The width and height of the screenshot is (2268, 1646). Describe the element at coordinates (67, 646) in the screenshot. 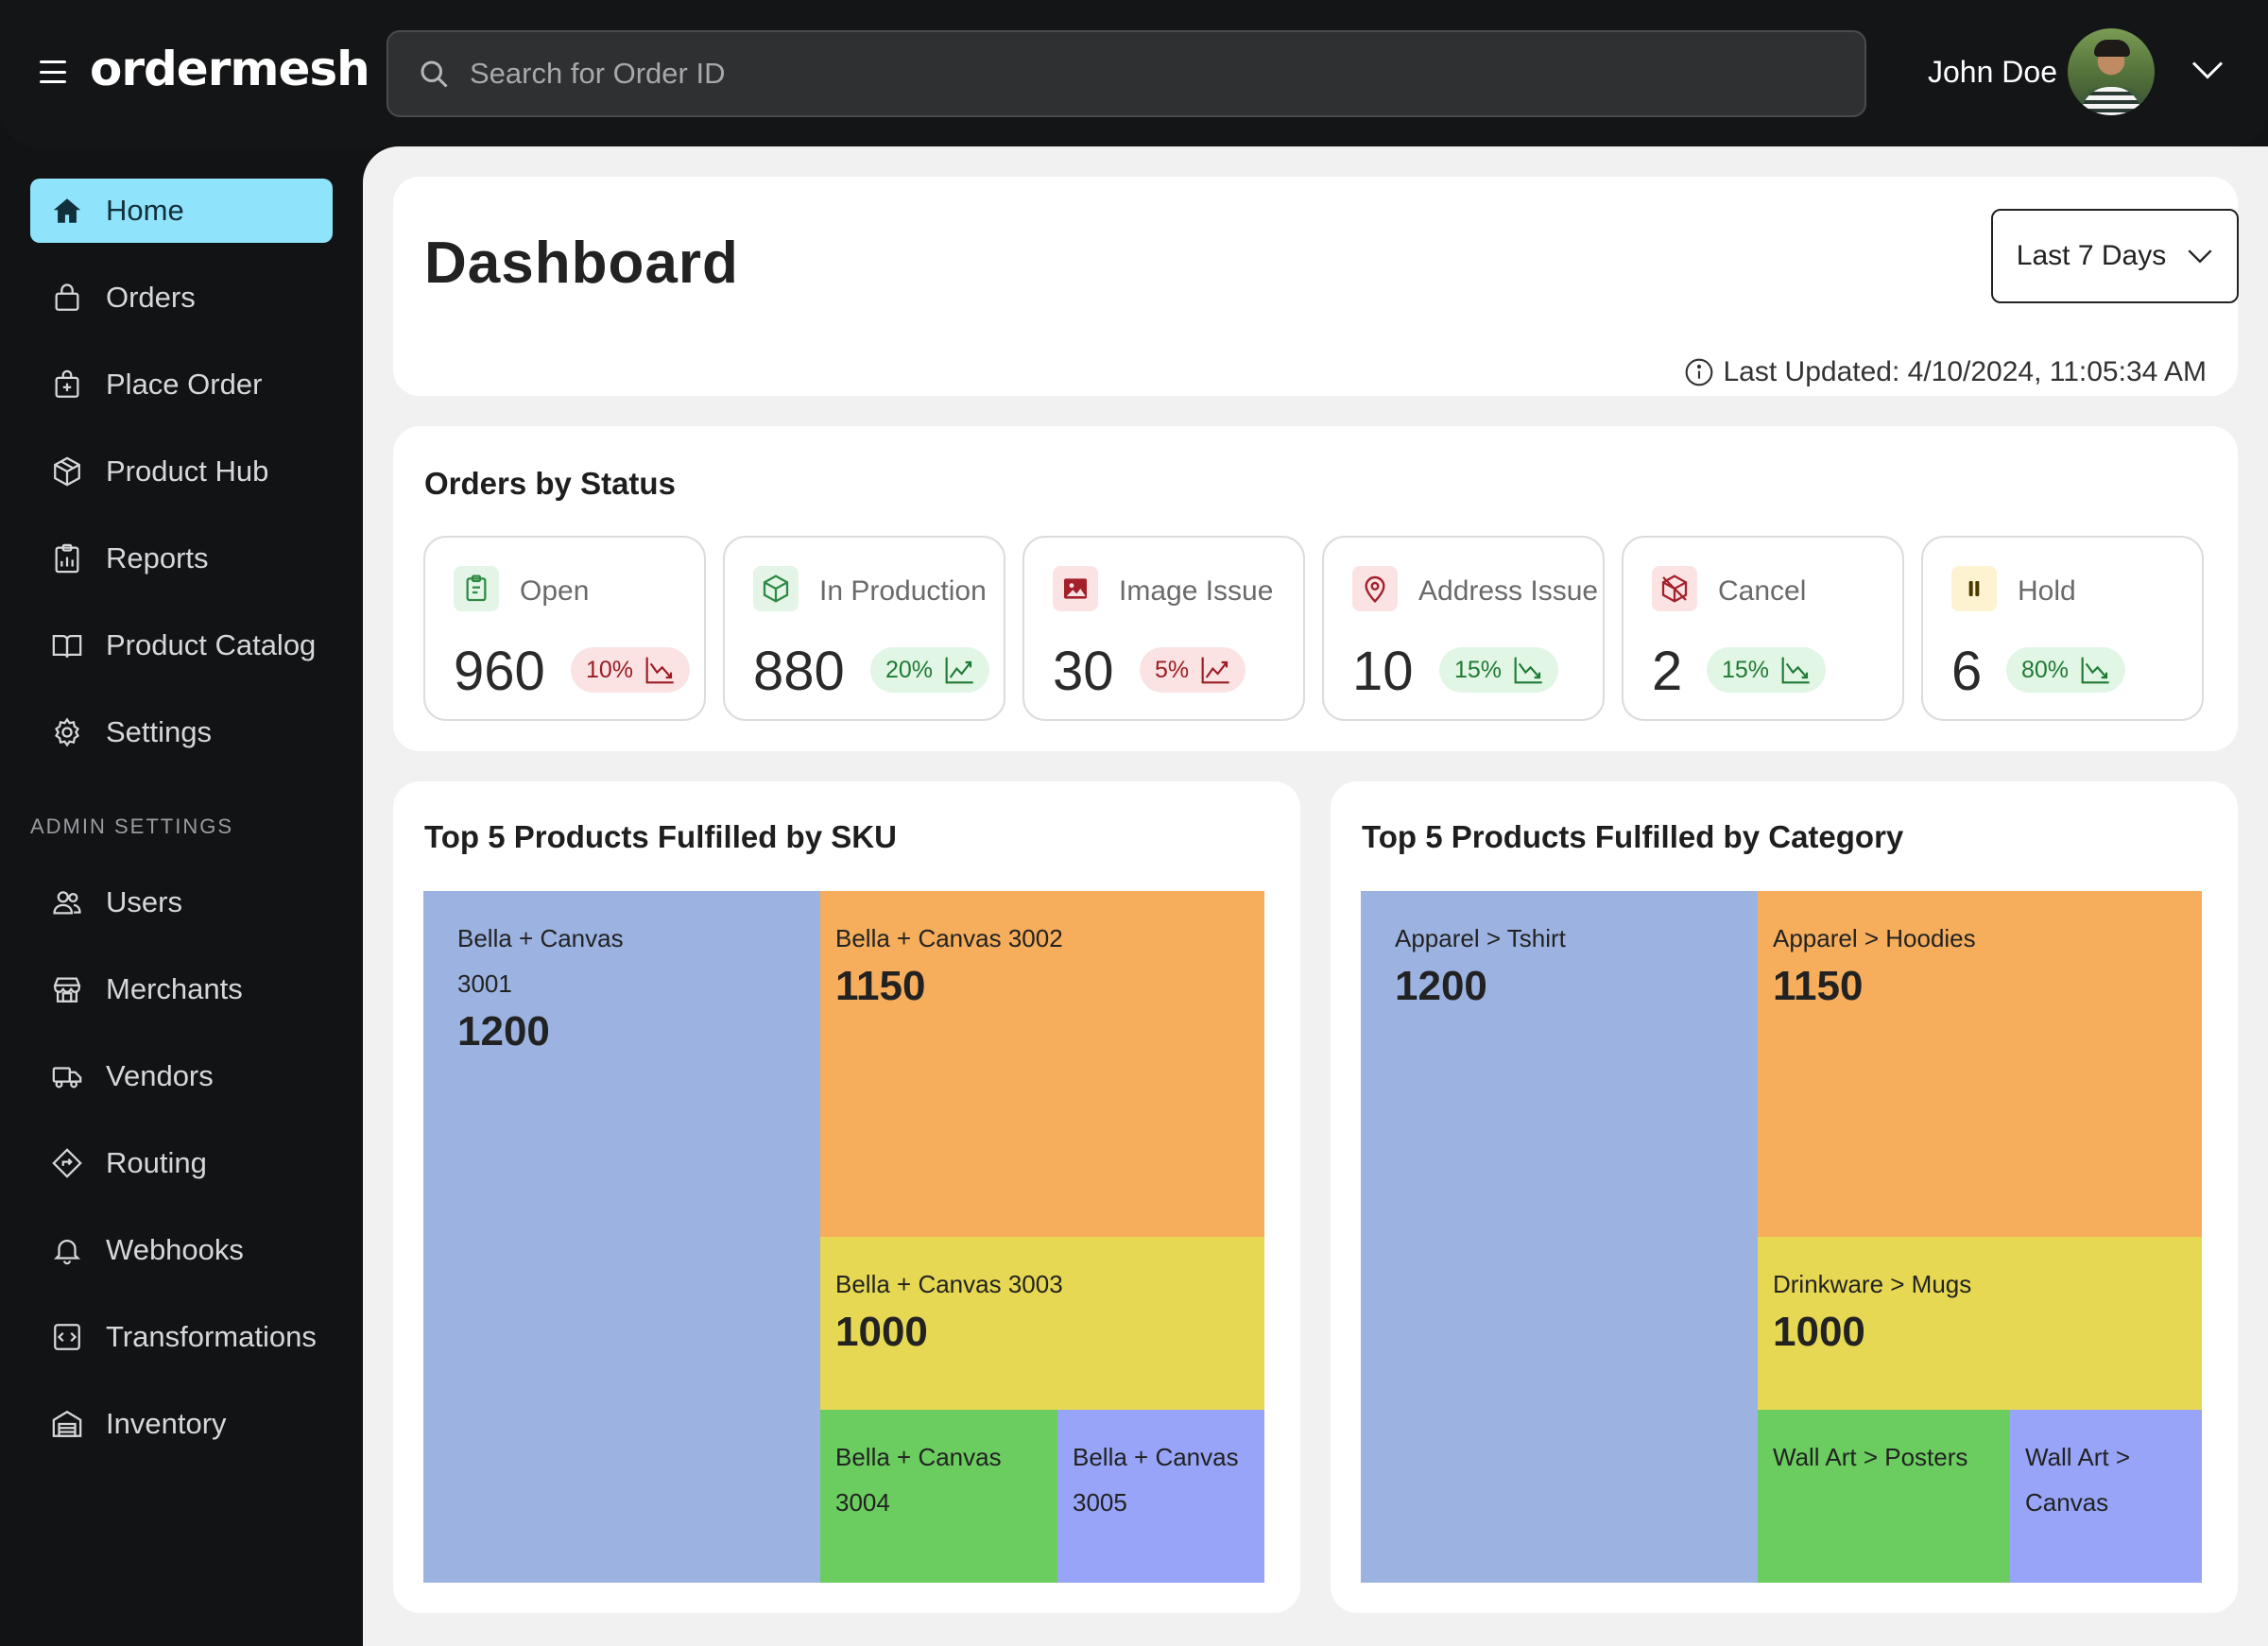

I see `book-icon` at that location.